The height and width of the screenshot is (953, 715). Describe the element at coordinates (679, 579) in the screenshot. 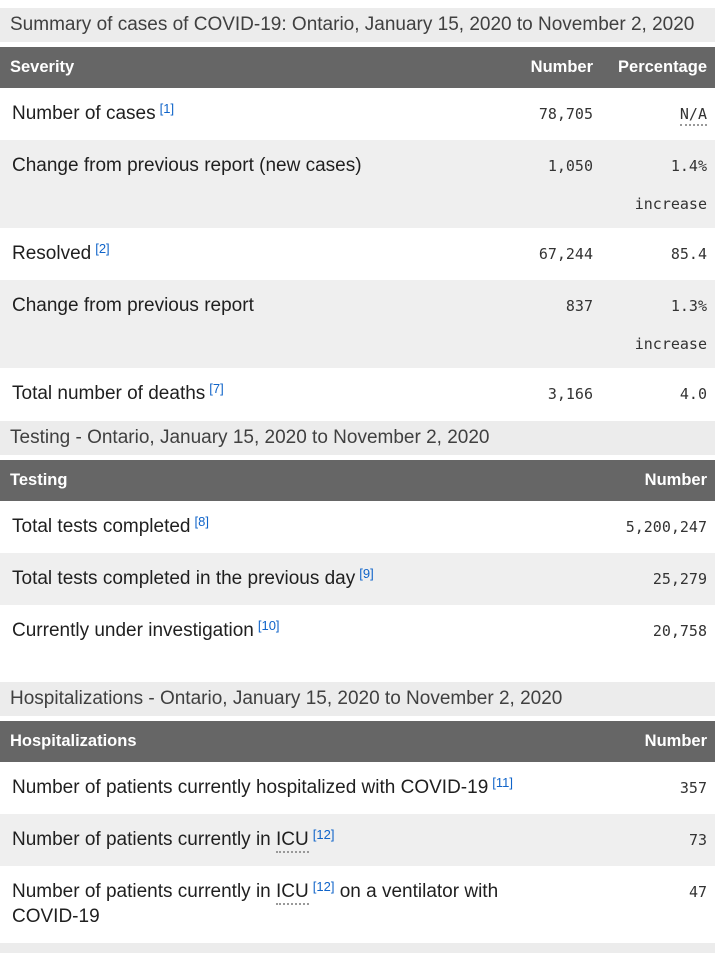

I see `number-value: 25,279` at that location.